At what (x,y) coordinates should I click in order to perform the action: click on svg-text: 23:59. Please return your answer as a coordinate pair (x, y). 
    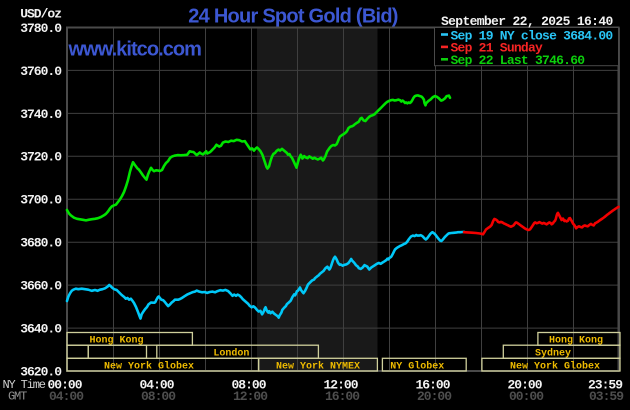
    Looking at the image, I should click on (605, 385).